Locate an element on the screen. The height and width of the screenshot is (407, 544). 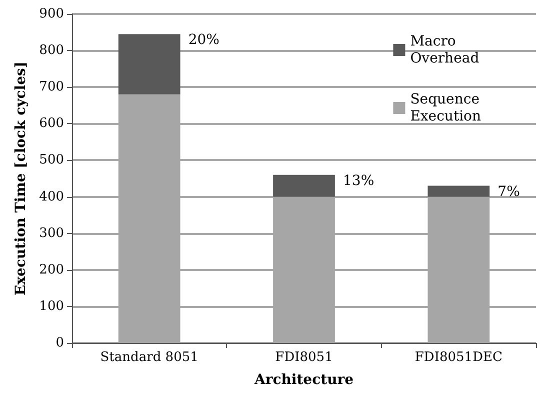
y-tick-label: 700 is located at coordinates (51, 87).